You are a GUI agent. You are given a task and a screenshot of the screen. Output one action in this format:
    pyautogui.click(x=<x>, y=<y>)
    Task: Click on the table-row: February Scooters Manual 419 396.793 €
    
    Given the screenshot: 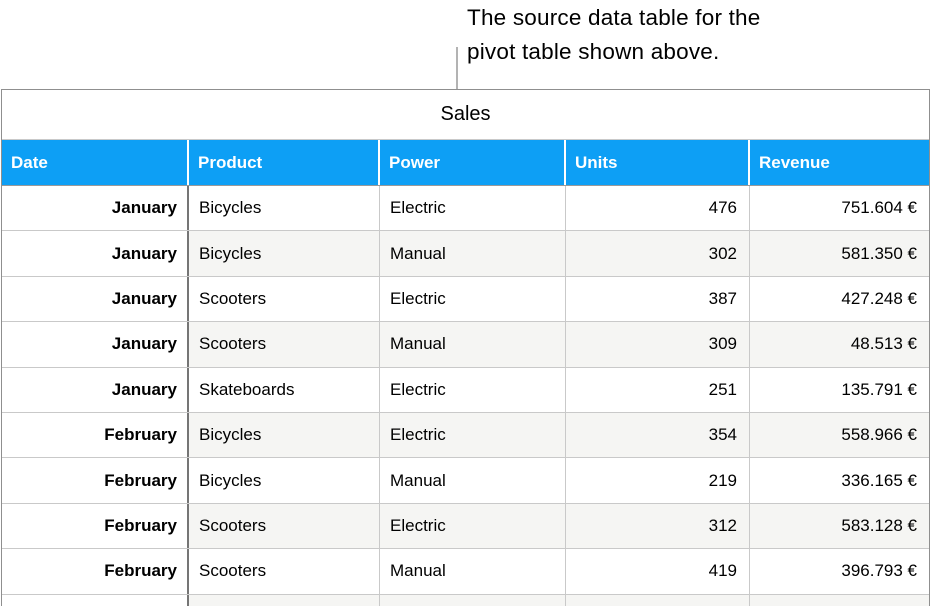 What is the action you would take?
    pyautogui.click(x=465, y=572)
    